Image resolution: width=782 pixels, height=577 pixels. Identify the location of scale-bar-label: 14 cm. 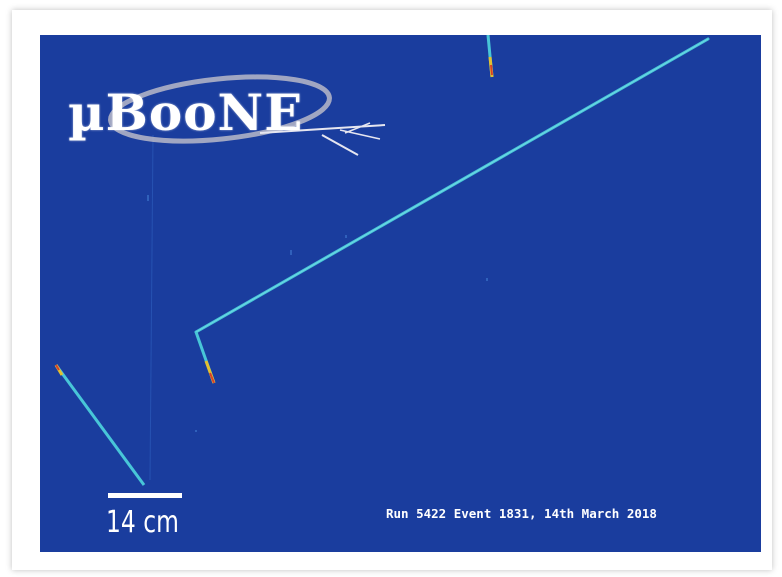
(142, 522).